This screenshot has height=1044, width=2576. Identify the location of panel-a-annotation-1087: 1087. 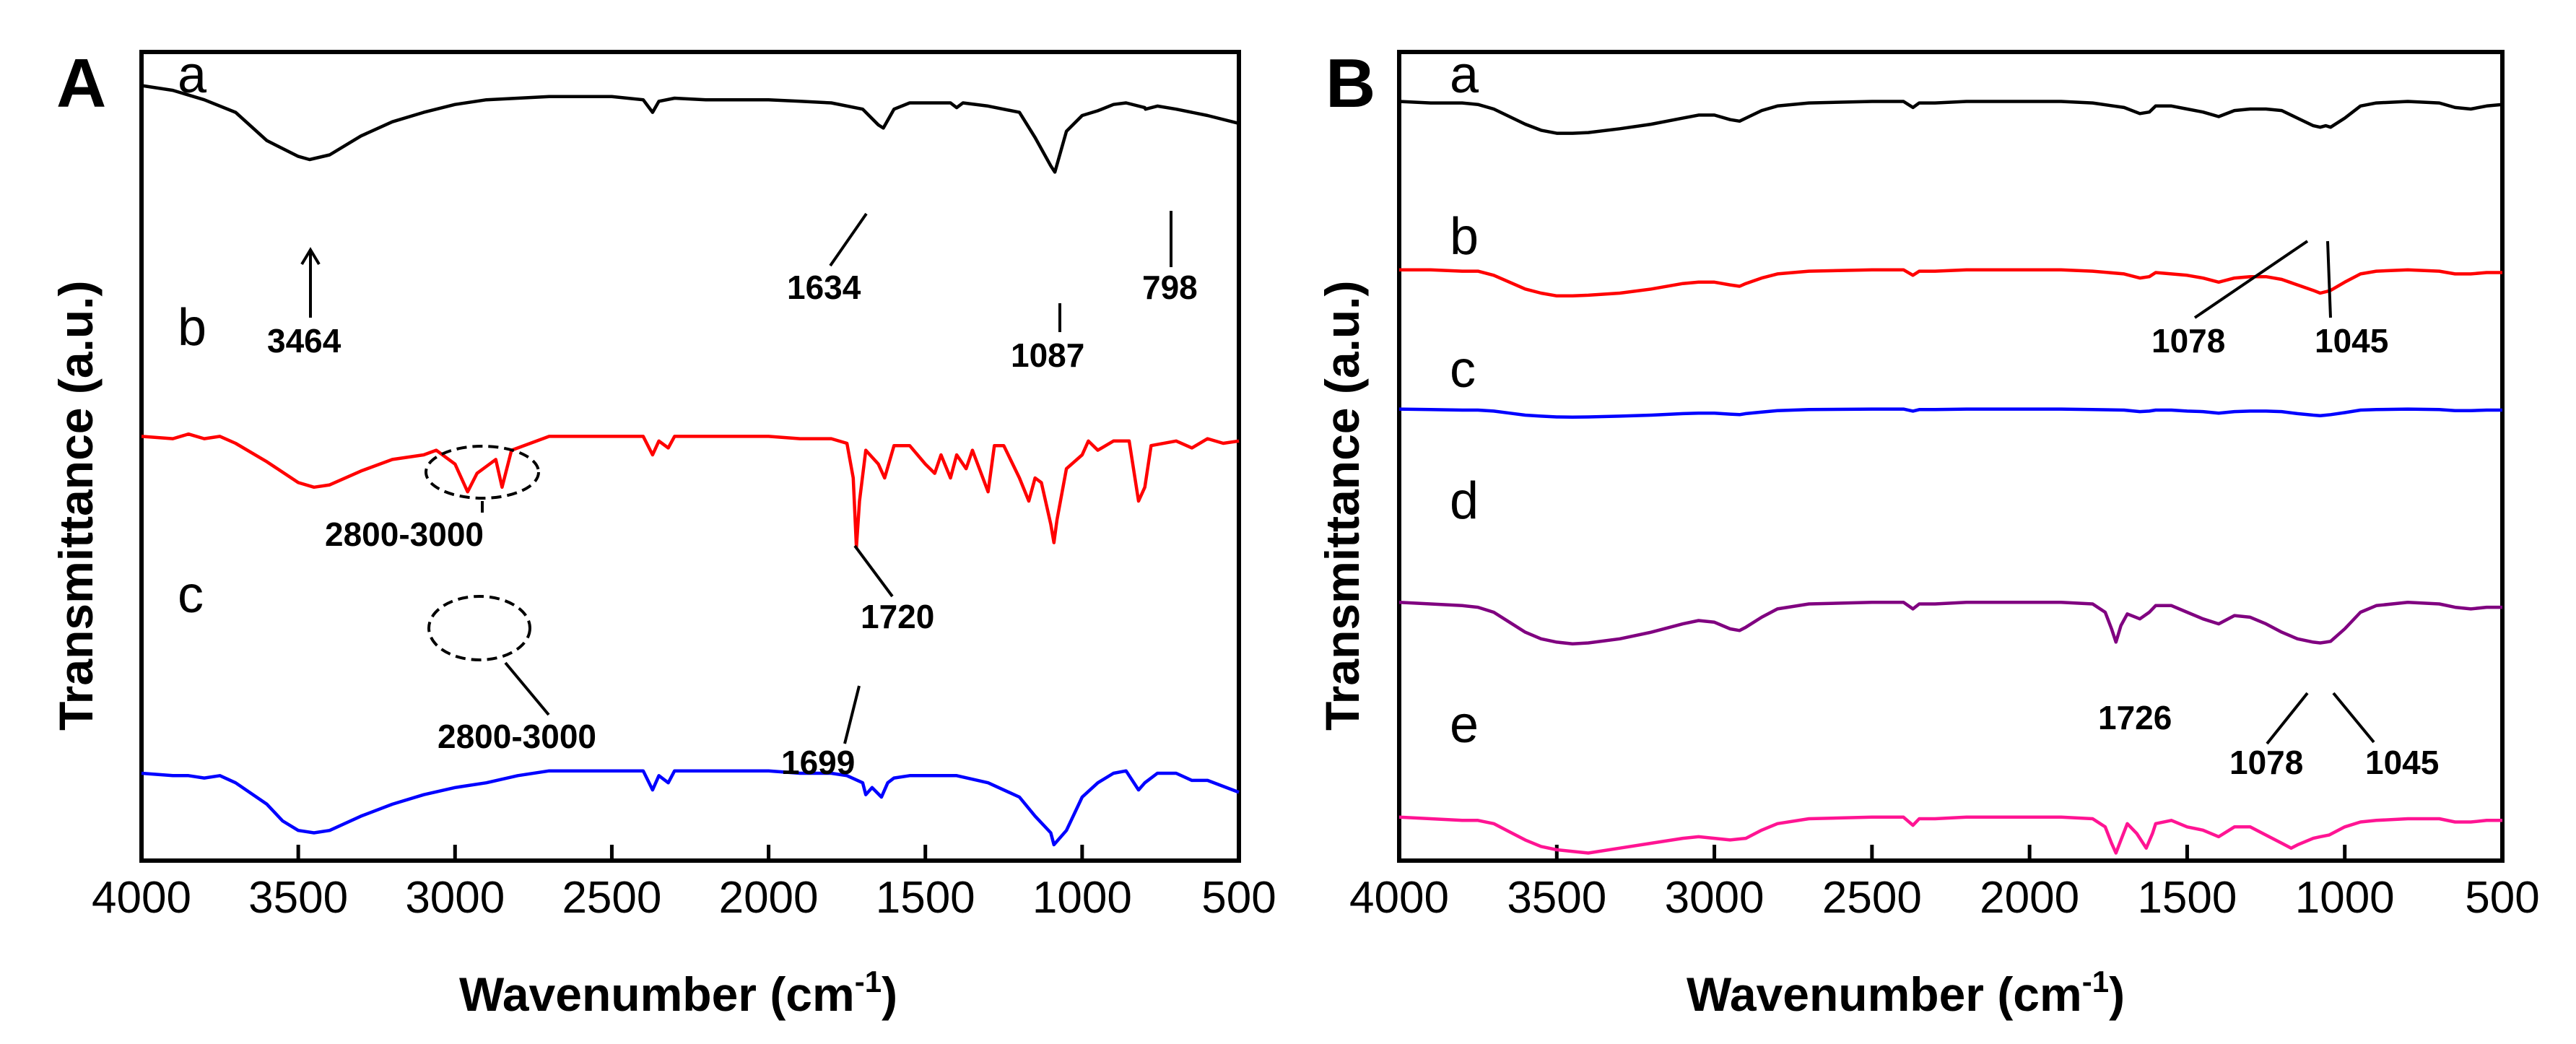
(1047, 355).